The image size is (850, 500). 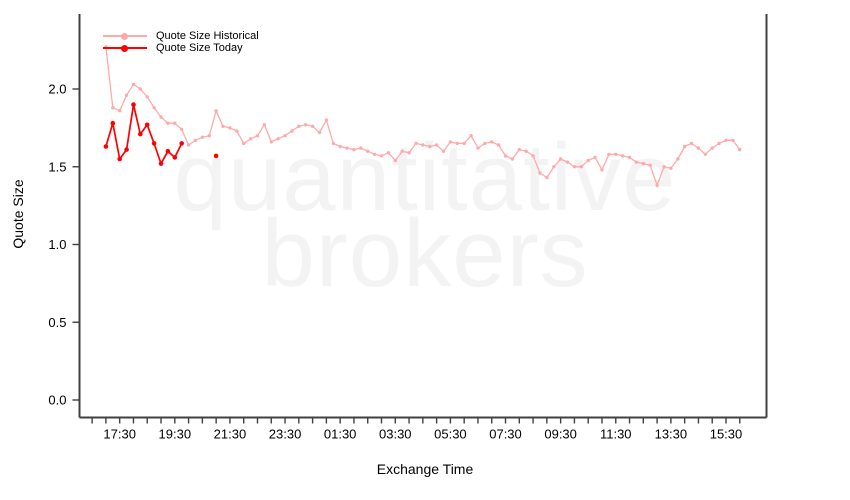 What do you see at coordinates (671, 434) in the screenshot?
I see `svg-text: 13:30` at bounding box center [671, 434].